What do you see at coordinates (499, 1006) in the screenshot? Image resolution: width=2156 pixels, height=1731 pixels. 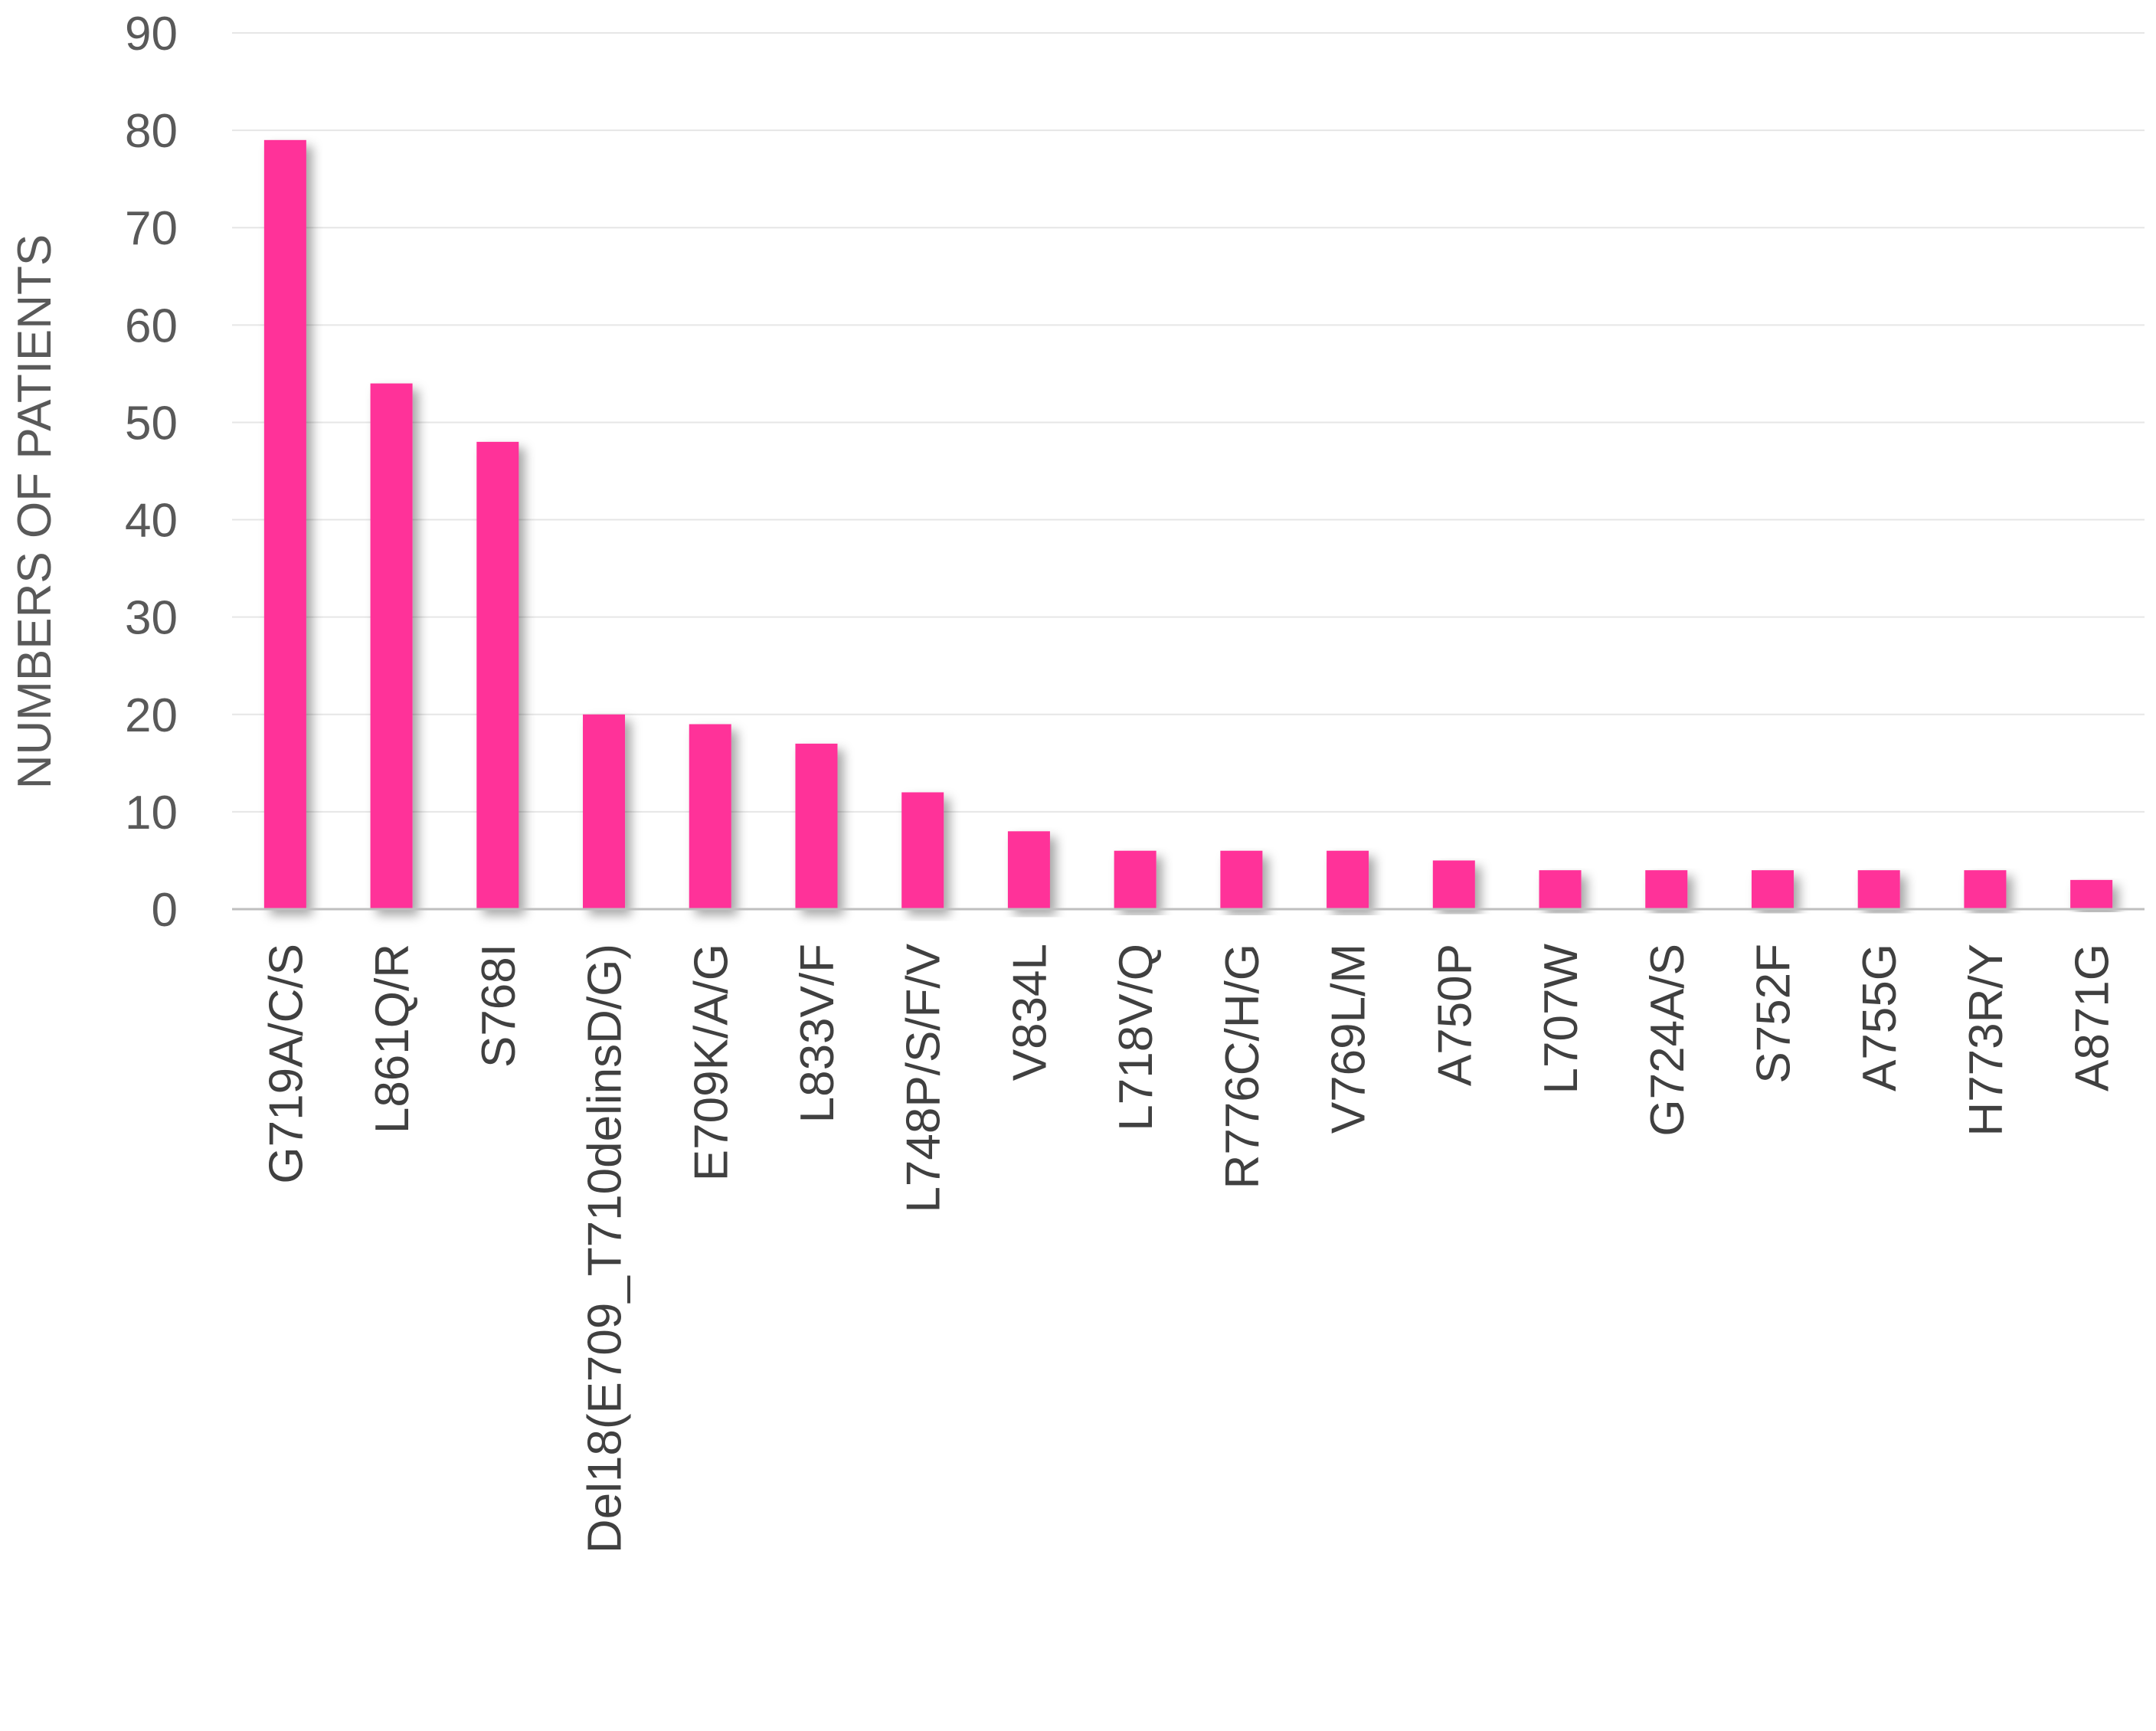 I see `x-tick-label: S768I` at bounding box center [499, 1006].